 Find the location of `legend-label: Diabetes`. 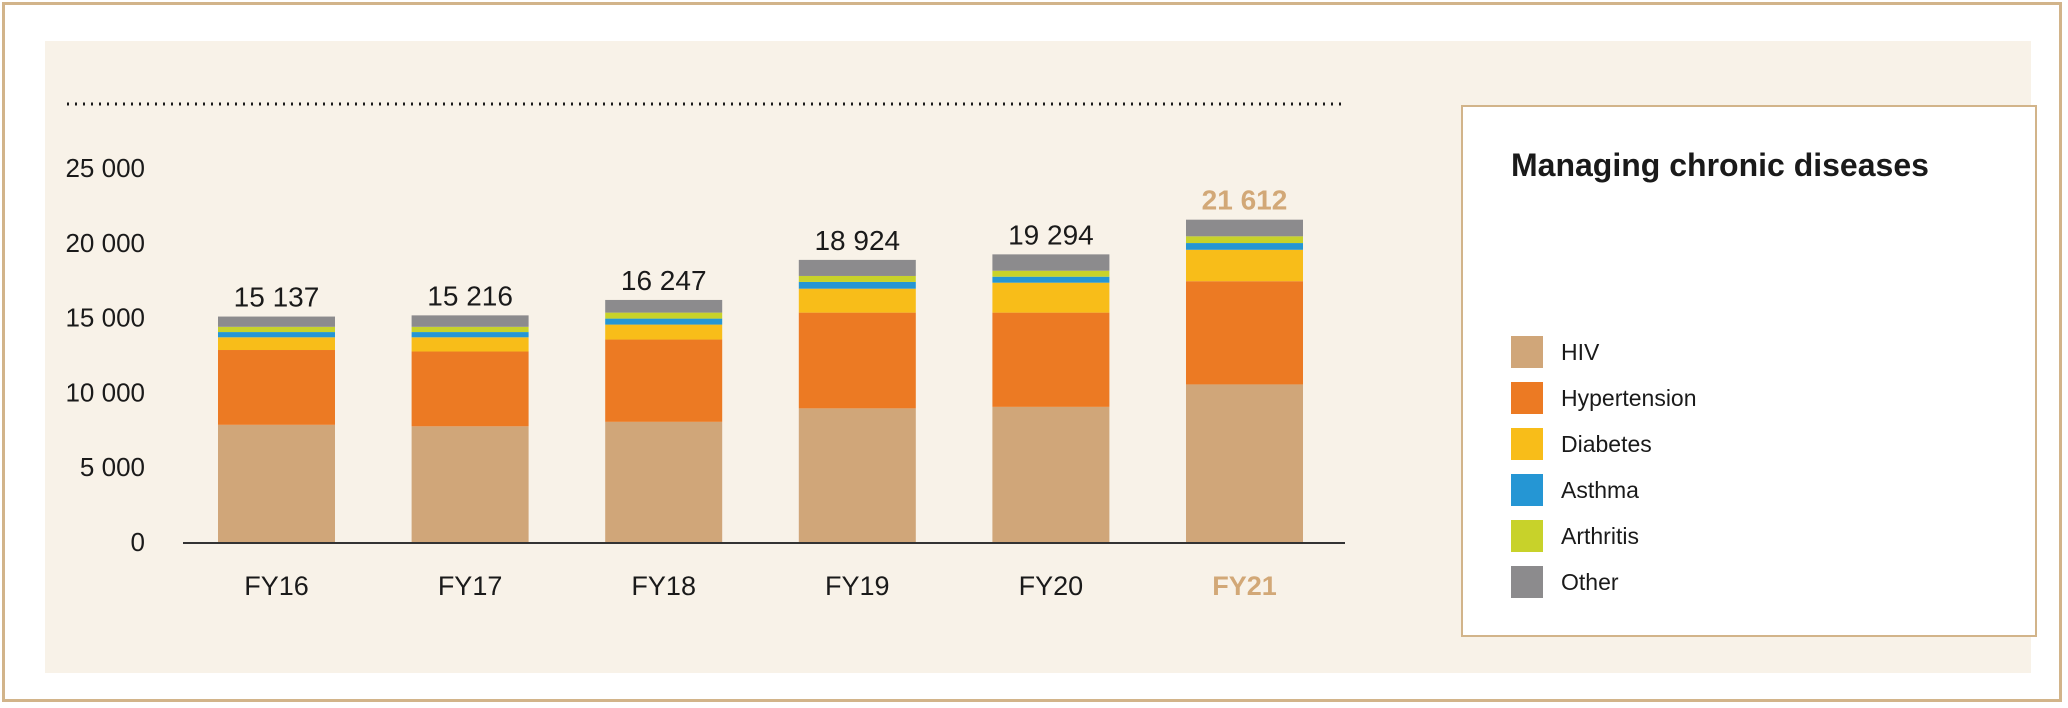

legend-label: Diabetes is located at coordinates (1606, 443).